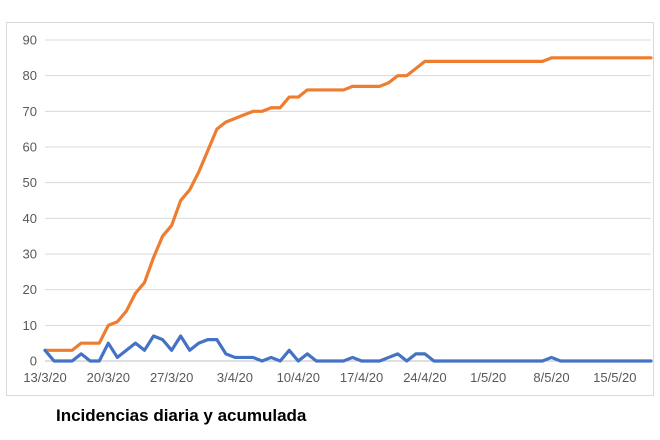  I want to click on x-tick-label: 3/4/20, so click(235, 377).